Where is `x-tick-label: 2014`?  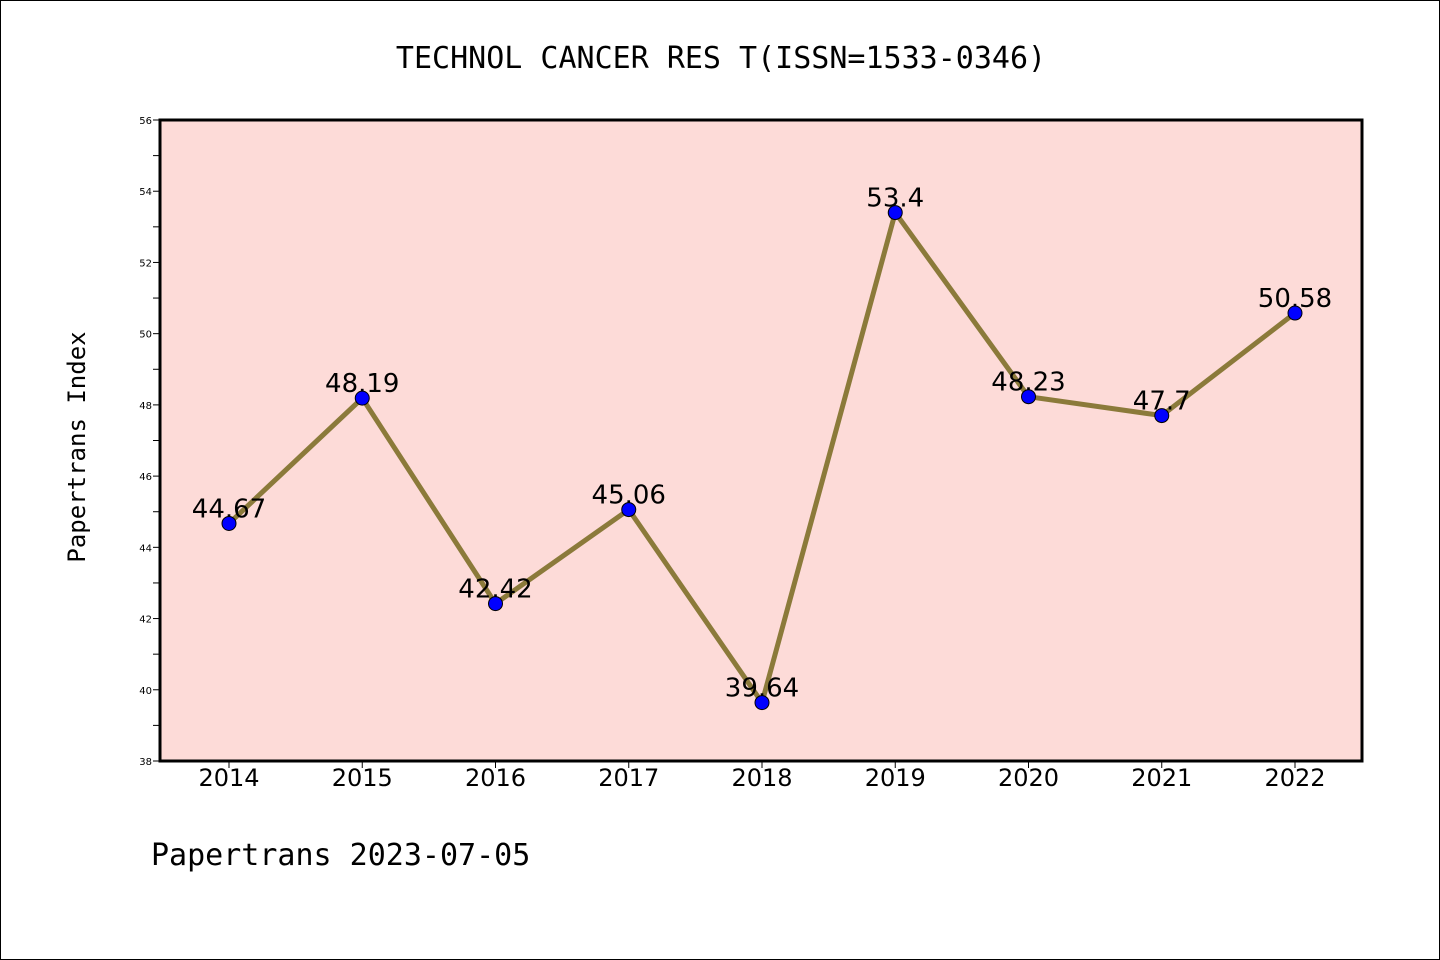 x-tick-label: 2014 is located at coordinates (228, 778).